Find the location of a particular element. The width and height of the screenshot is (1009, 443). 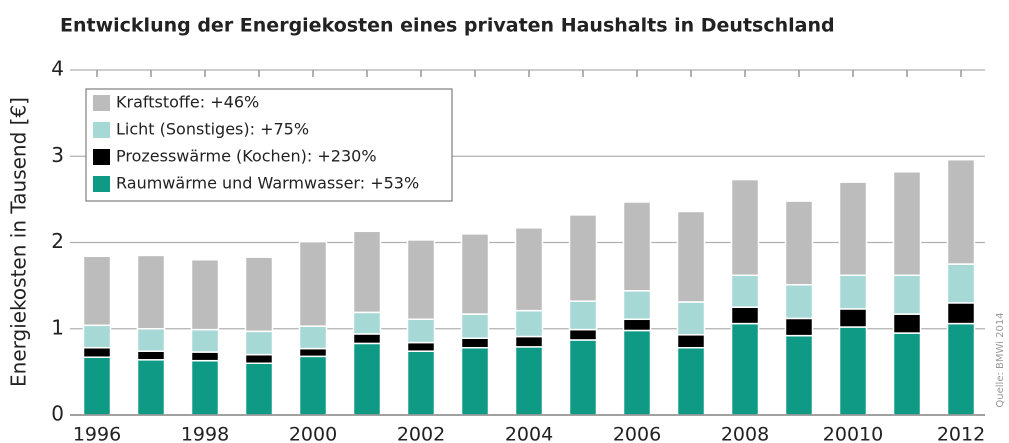

x-tick-label: 2002 is located at coordinates (421, 433).